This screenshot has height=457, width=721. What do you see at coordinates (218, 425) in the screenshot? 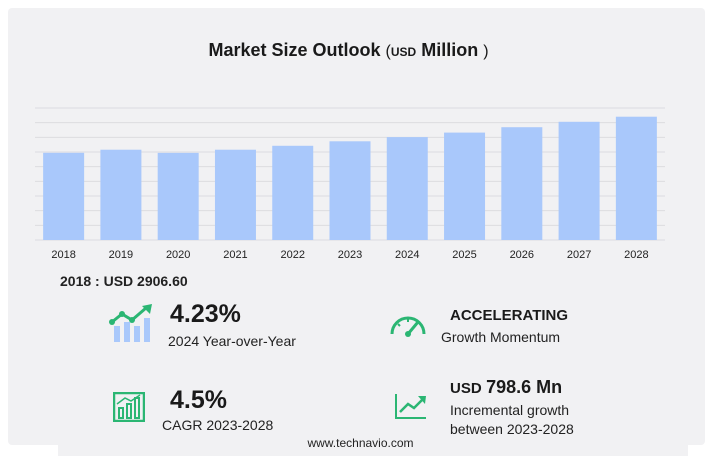
I see `cagr-label: CAGR 2023-2028` at bounding box center [218, 425].